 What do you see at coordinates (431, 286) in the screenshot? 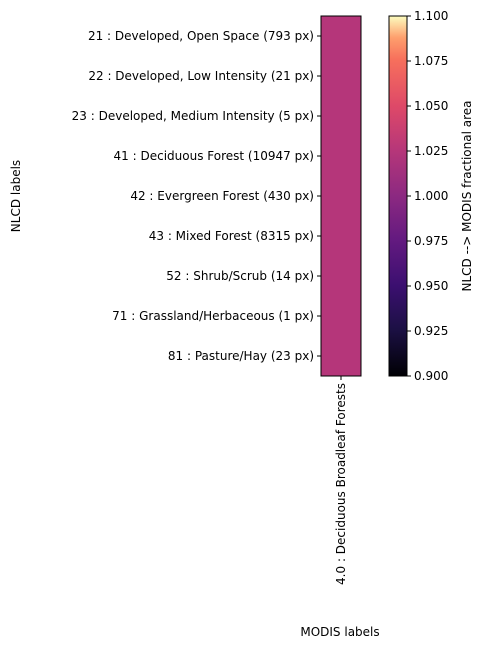
I see `colorbar-tick-label: 0.950` at bounding box center [431, 286].